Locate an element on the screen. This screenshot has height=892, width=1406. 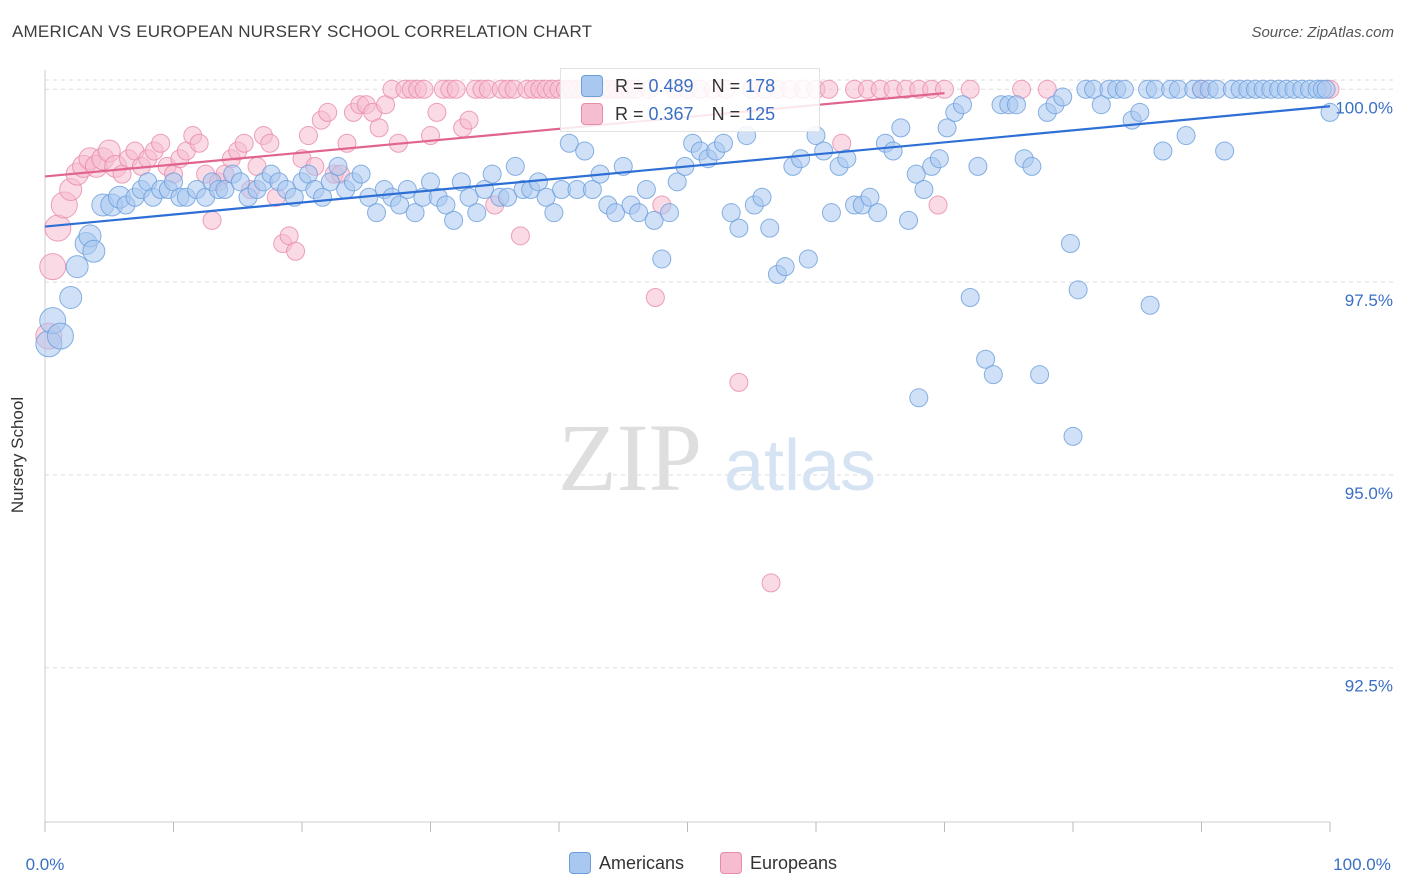
x-tick-label-max: 100.0% is located at coordinates (1362, 864).